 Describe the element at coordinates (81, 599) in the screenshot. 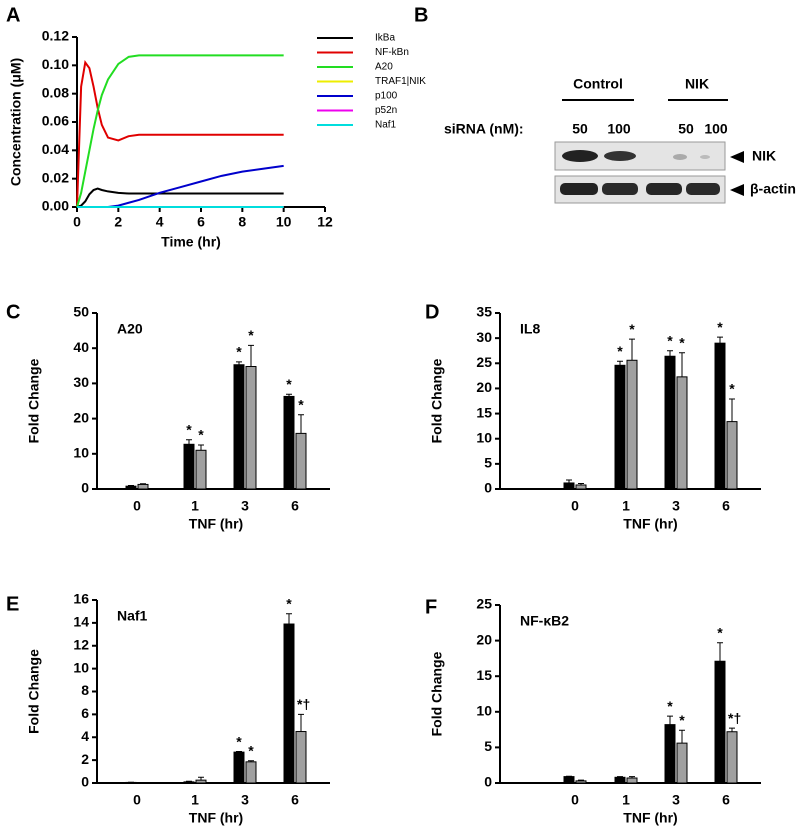

I see `y-tick-label: 16` at that location.